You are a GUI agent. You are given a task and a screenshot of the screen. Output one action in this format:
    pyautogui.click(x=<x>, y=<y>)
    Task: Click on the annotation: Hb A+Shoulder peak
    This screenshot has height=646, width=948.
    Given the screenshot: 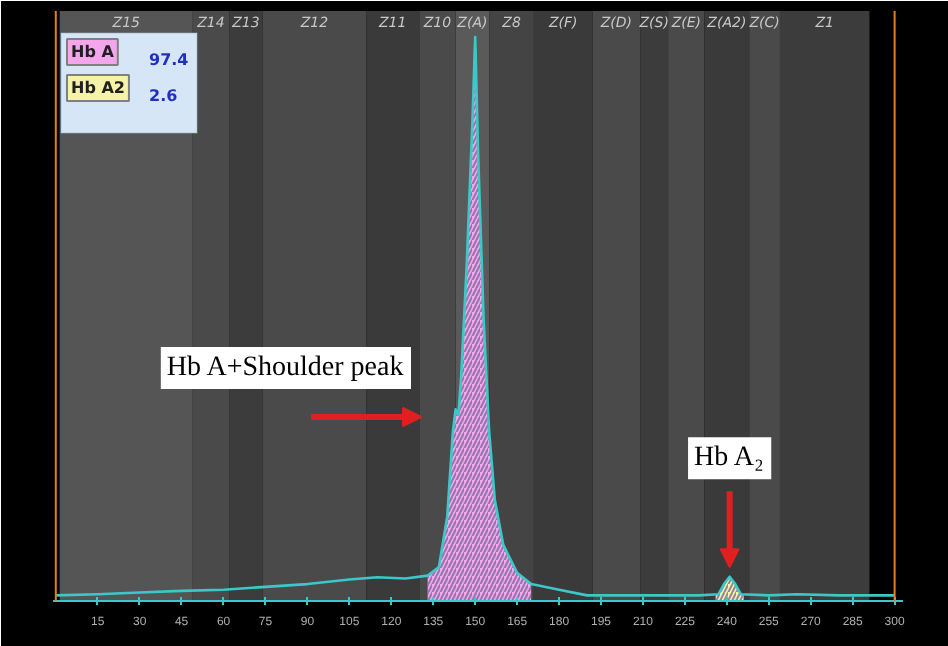 What is the action you would take?
    pyautogui.click(x=285, y=368)
    